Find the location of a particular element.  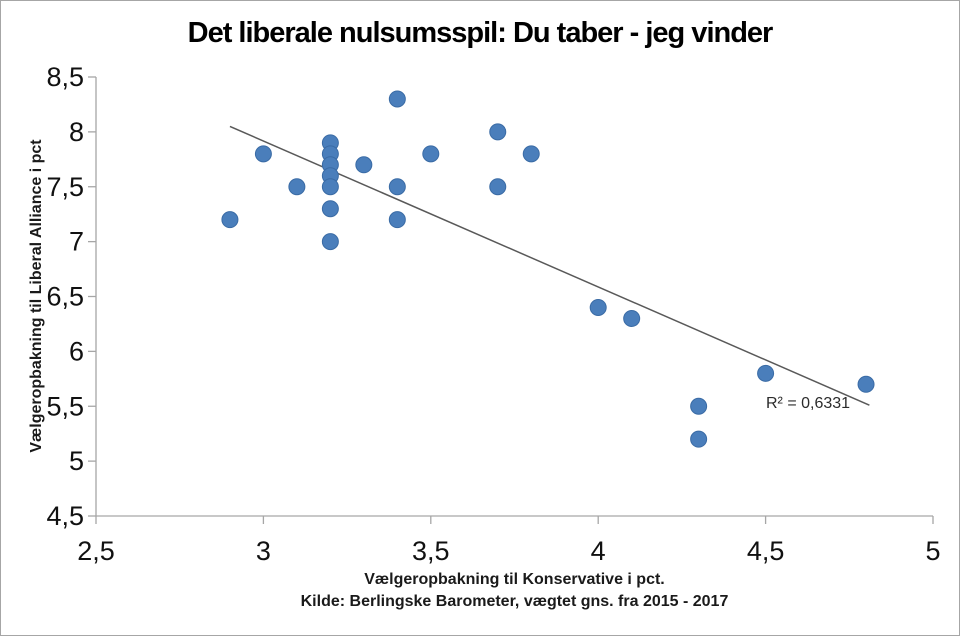

y-tick-label: 5,5 is located at coordinates (65, 406).